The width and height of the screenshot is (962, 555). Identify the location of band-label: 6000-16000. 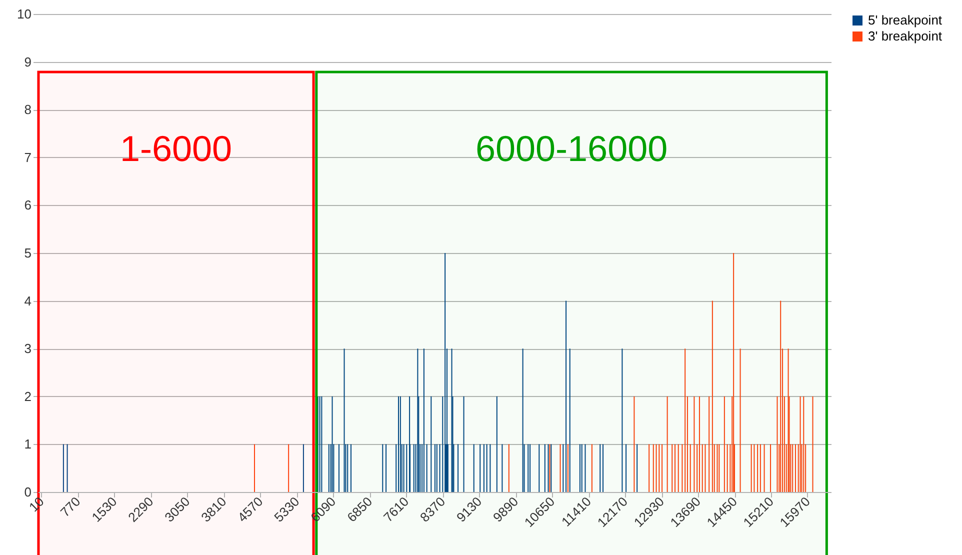
(571, 148).